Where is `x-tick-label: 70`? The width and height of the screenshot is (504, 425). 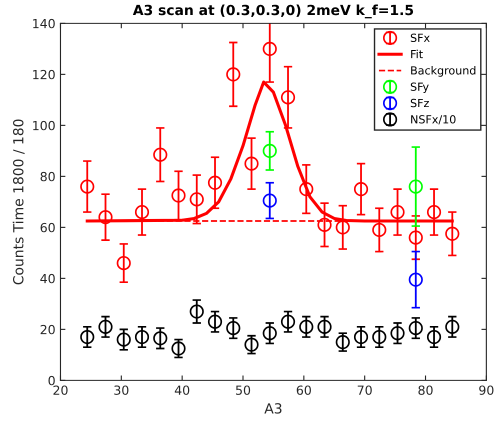 x-tick-label: 70 is located at coordinates (365, 390).